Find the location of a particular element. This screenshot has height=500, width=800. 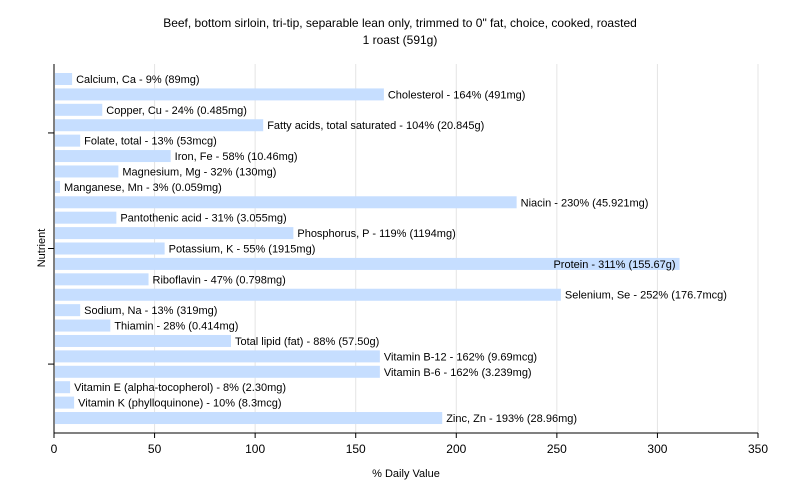

bar-label-2: Cholesterol - 164% (491mg) is located at coordinates (457, 95).